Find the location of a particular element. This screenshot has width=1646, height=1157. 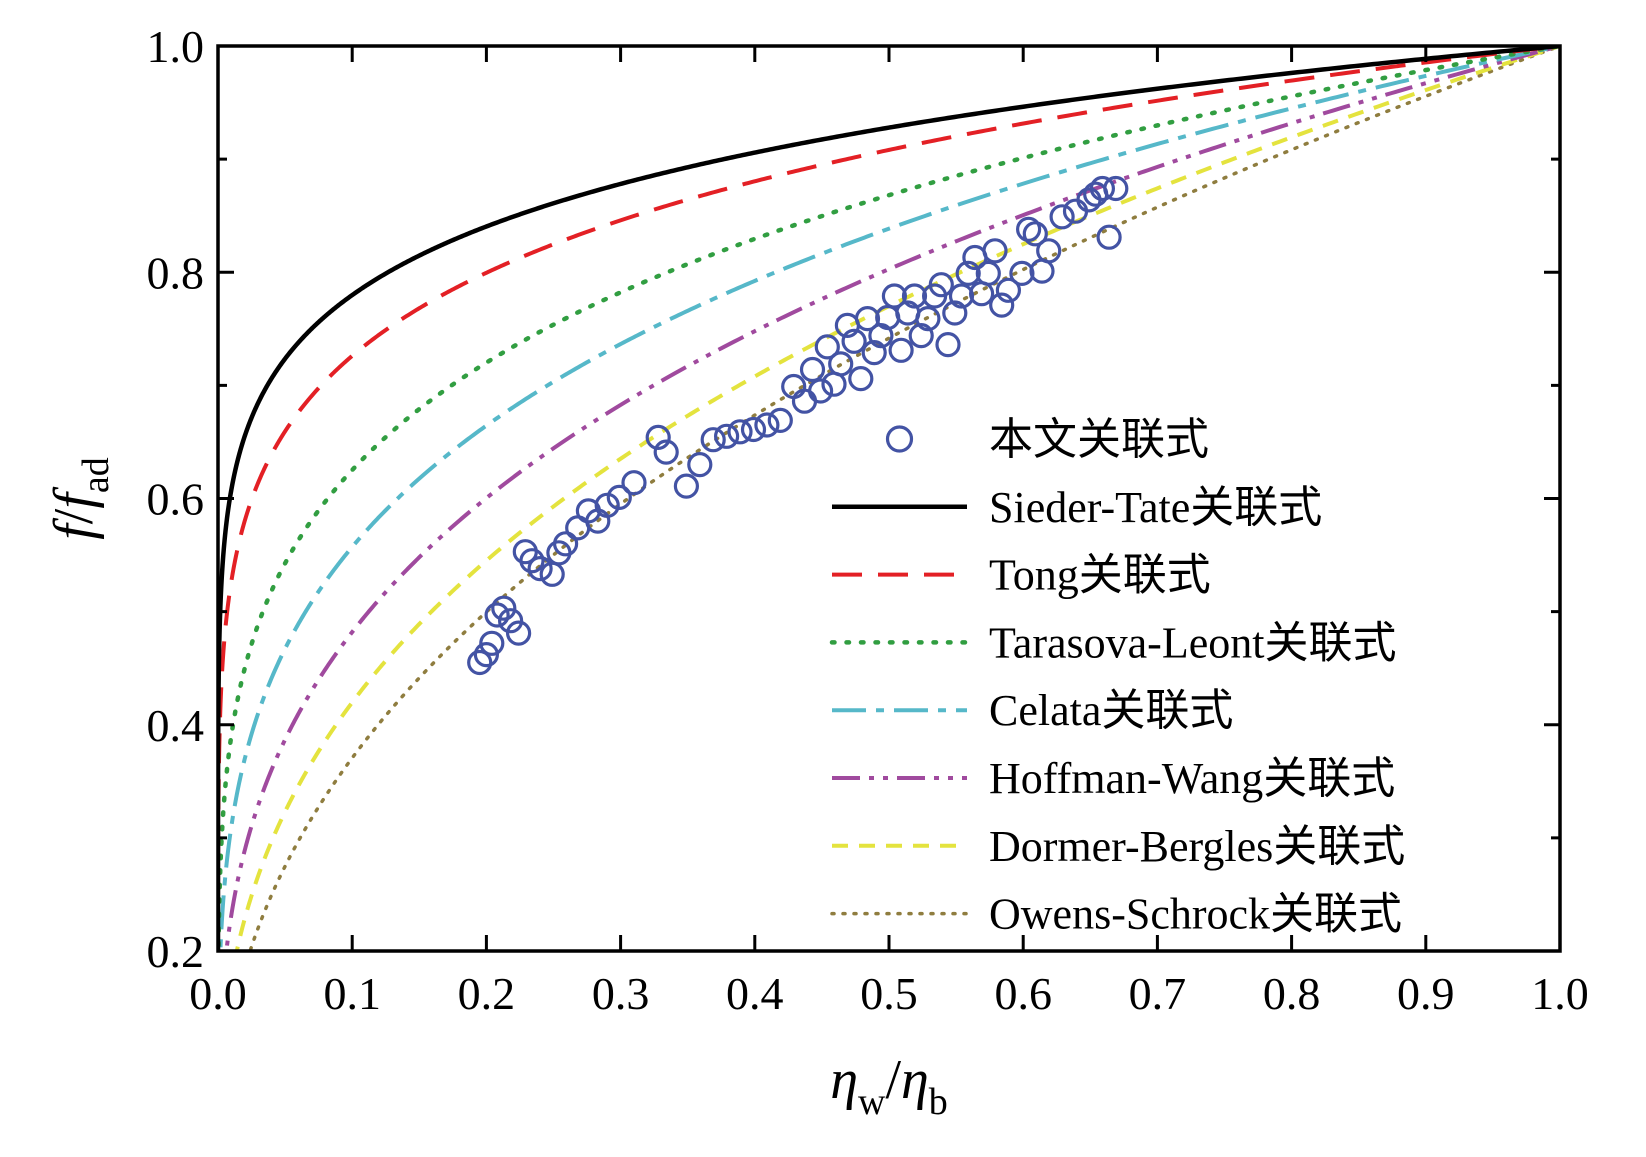

x-tick-label: 0.5 is located at coordinates (889, 993).